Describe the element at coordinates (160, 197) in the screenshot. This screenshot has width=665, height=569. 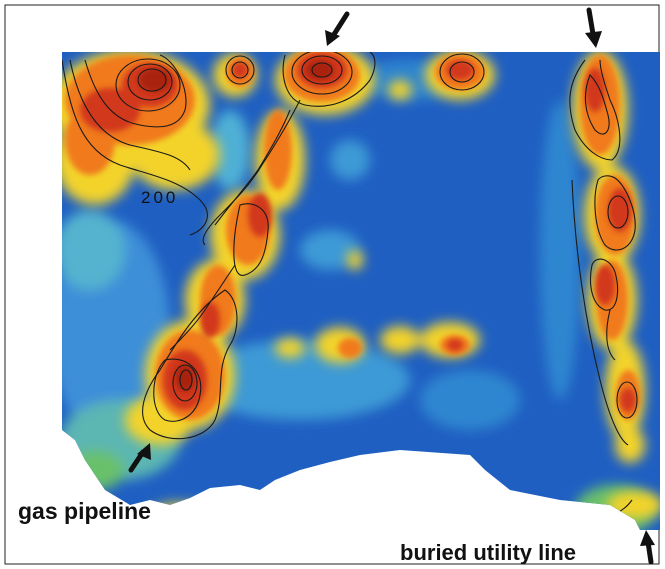
I see `contour-value-label: 200` at that location.